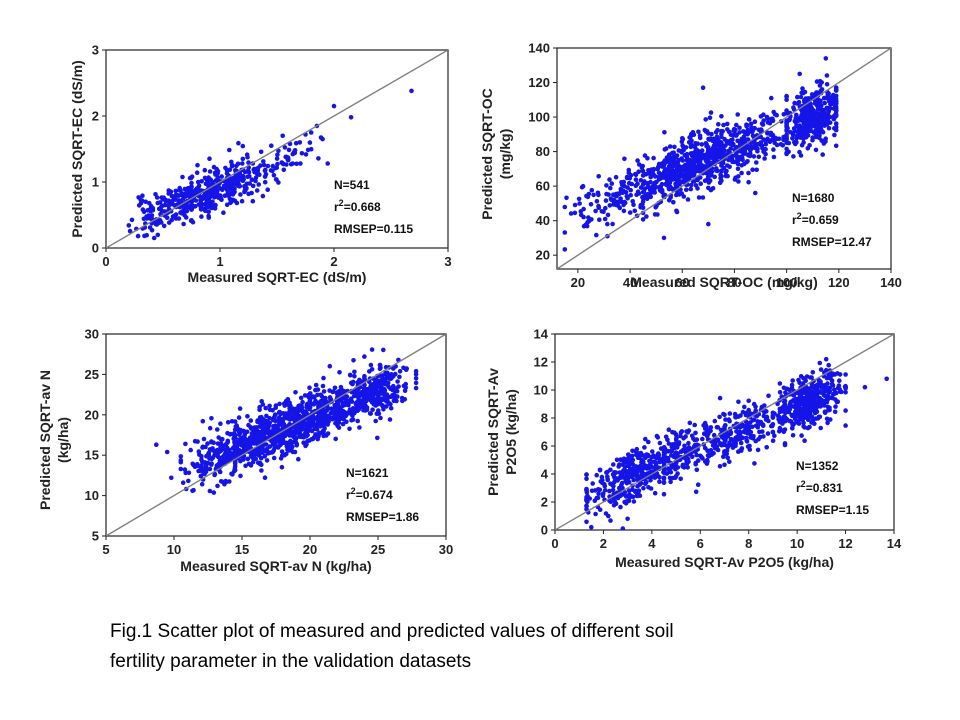  Describe the element at coordinates (724, 158) in the screenshot. I see `one-to-one-line` at that location.